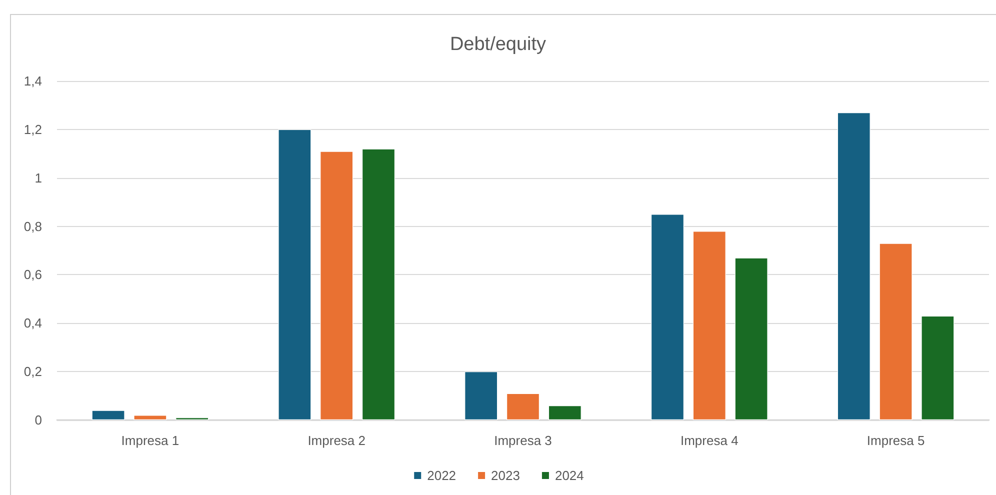 The height and width of the screenshot is (495, 996). What do you see at coordinates (709, 440) in the screenshot?
I see `x-tick-label: Impresa 4` at bounding box center [709, 440].